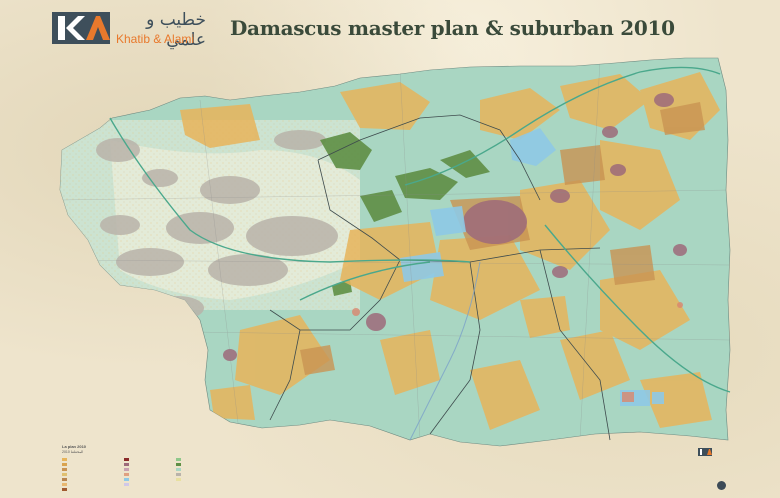  I want to click on green-parks, so click(405, 214).